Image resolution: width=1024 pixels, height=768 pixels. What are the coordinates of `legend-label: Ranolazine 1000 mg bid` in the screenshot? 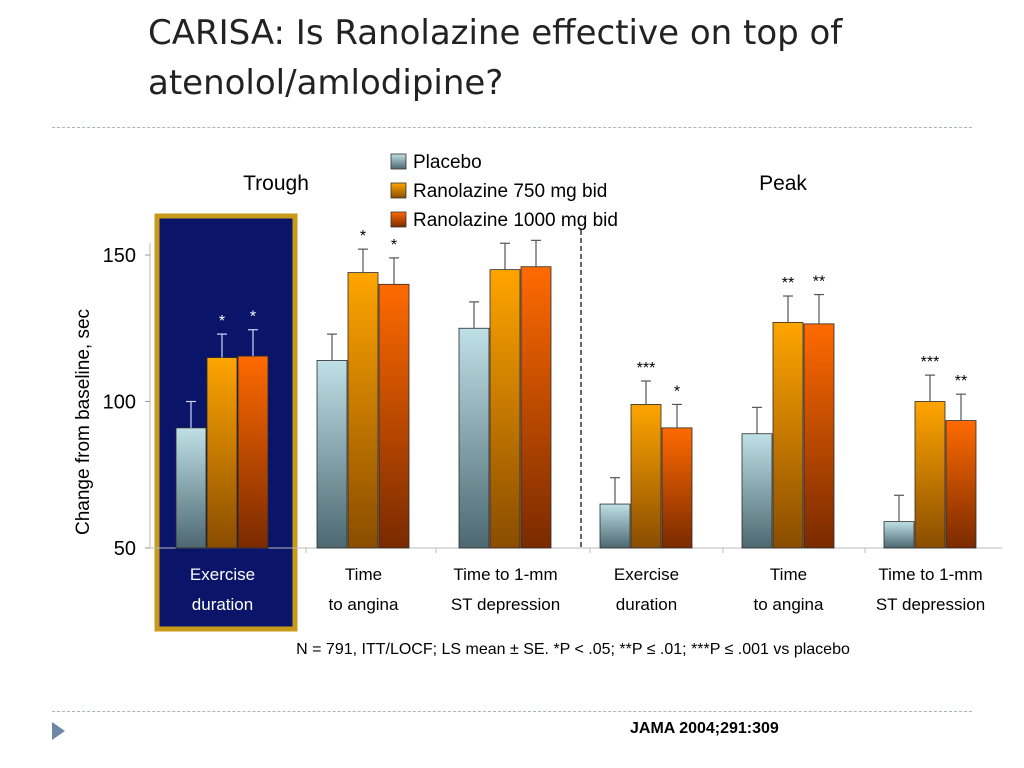 It's located at (515, 220).